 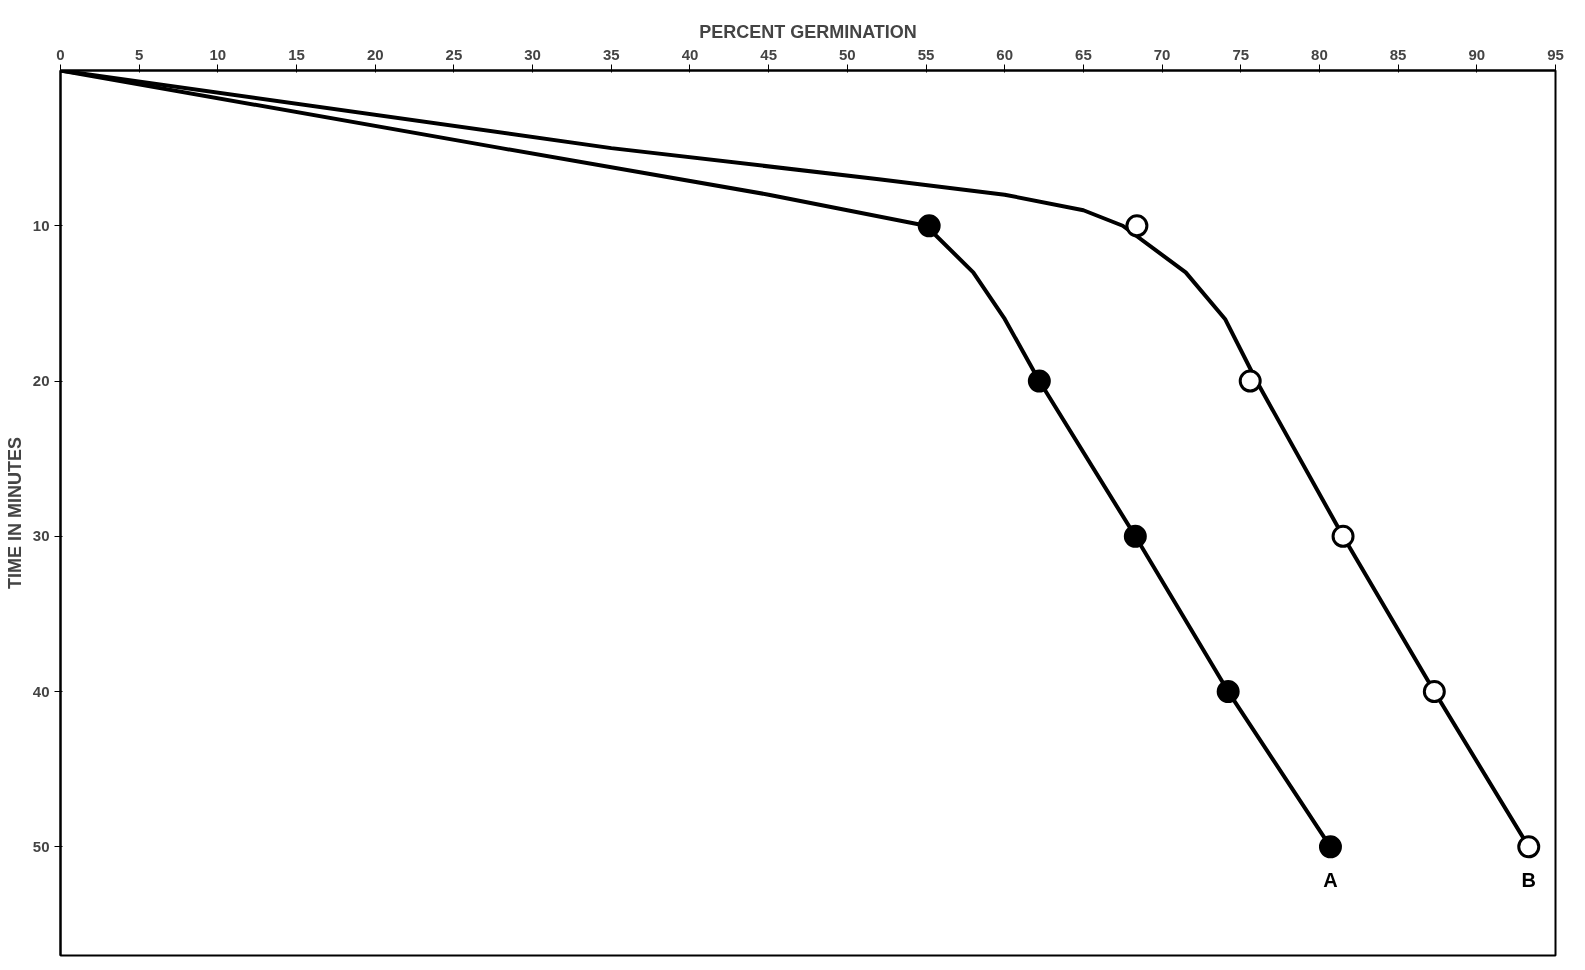 What do you see at coordinates (1005, 54) in the screenshot?
I see `x-tick-label: 60` at bounding box center [1005, 54].